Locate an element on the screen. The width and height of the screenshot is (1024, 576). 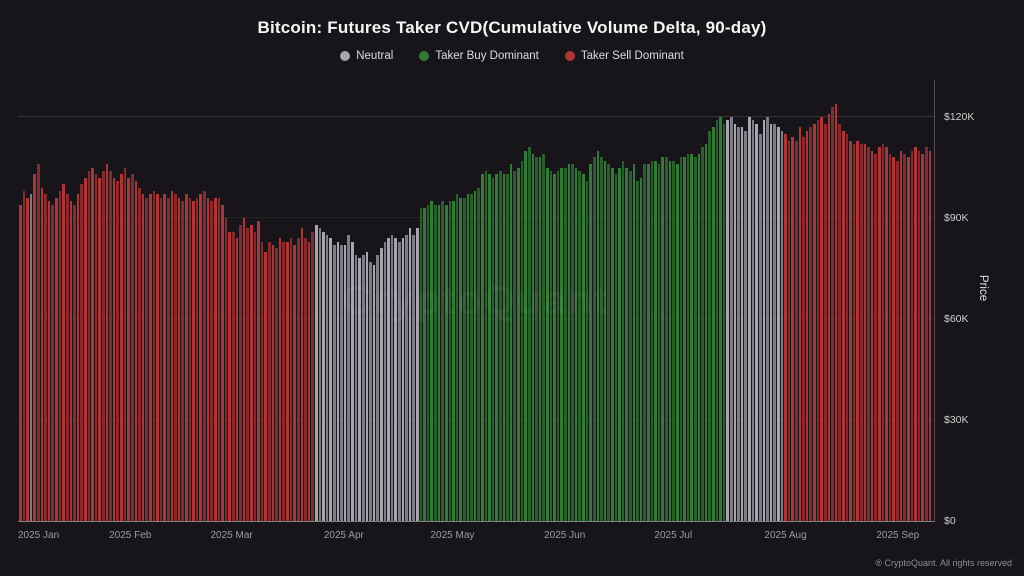
legend-item-taker-buy: Taker Buy Dominant is located at coordinates (479, 56).